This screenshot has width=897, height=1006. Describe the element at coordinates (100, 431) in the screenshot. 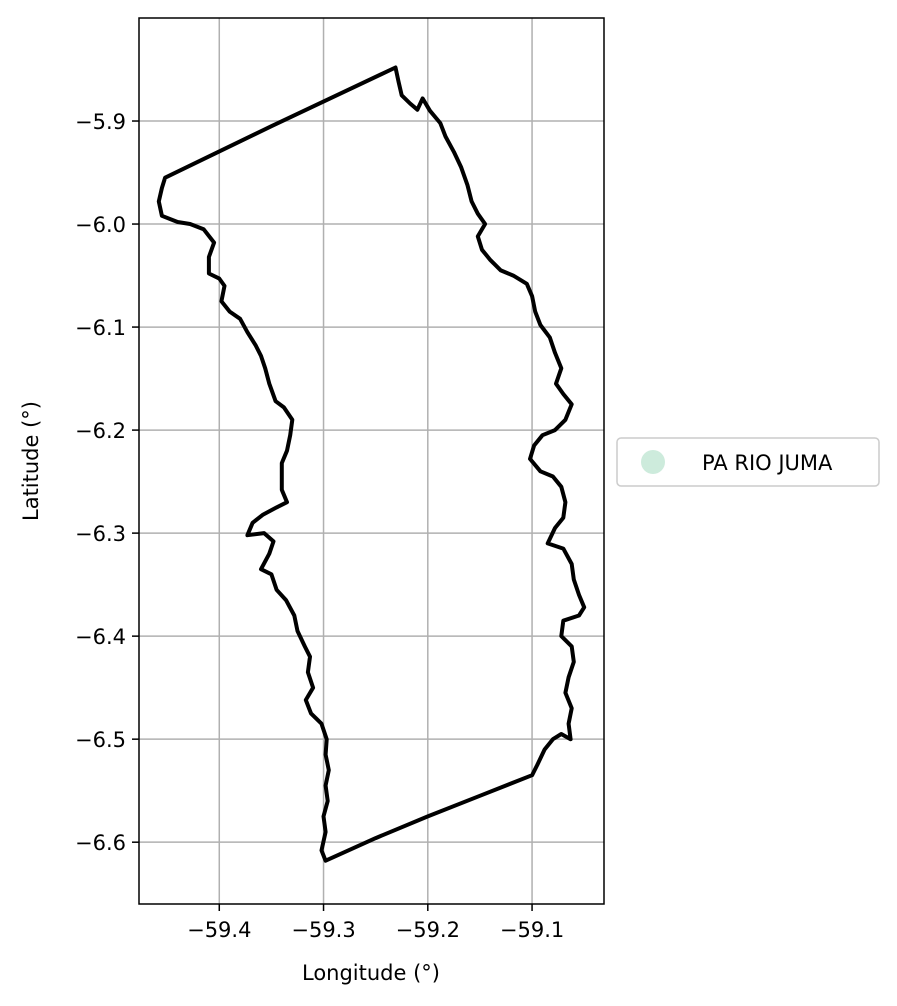

I see `y-tick-label: −6.2` at that location.